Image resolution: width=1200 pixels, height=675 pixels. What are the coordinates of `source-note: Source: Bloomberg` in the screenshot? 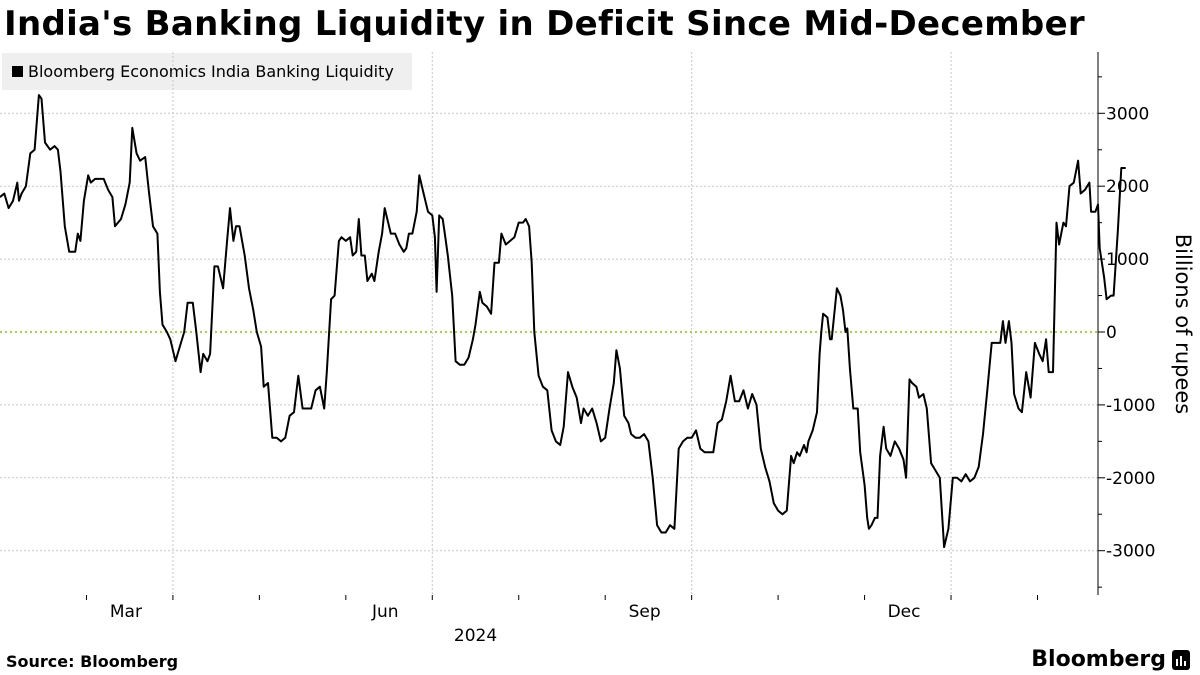 It's located at (92, 661).